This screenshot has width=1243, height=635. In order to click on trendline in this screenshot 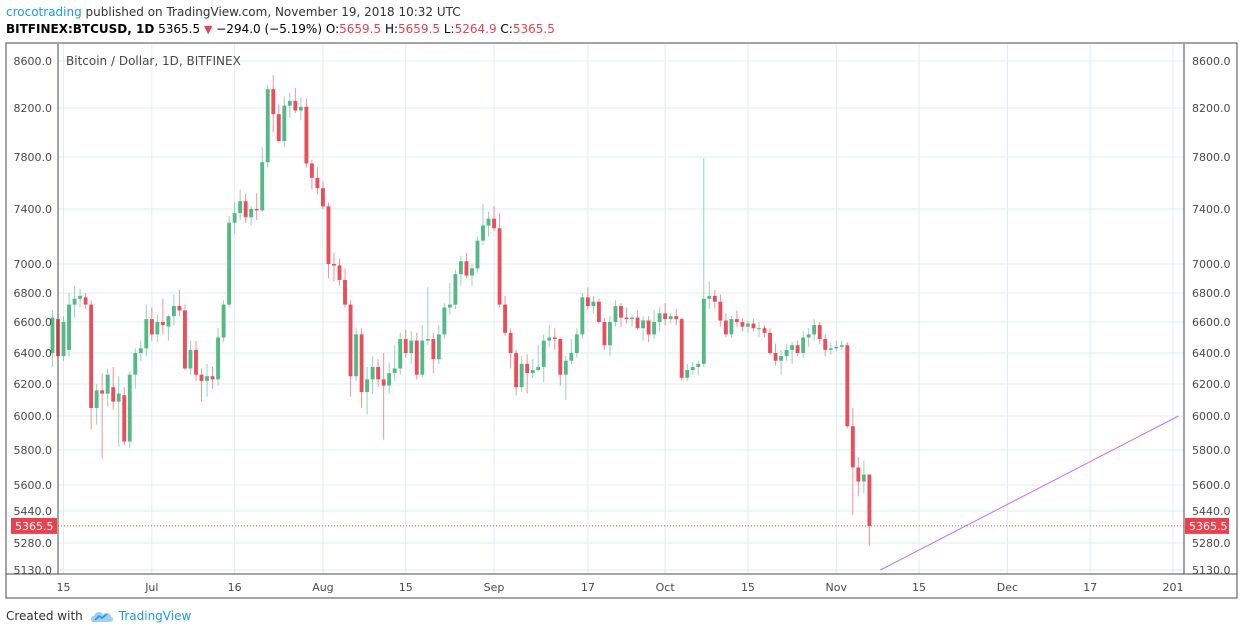, I will do `click(1029, 493)`.